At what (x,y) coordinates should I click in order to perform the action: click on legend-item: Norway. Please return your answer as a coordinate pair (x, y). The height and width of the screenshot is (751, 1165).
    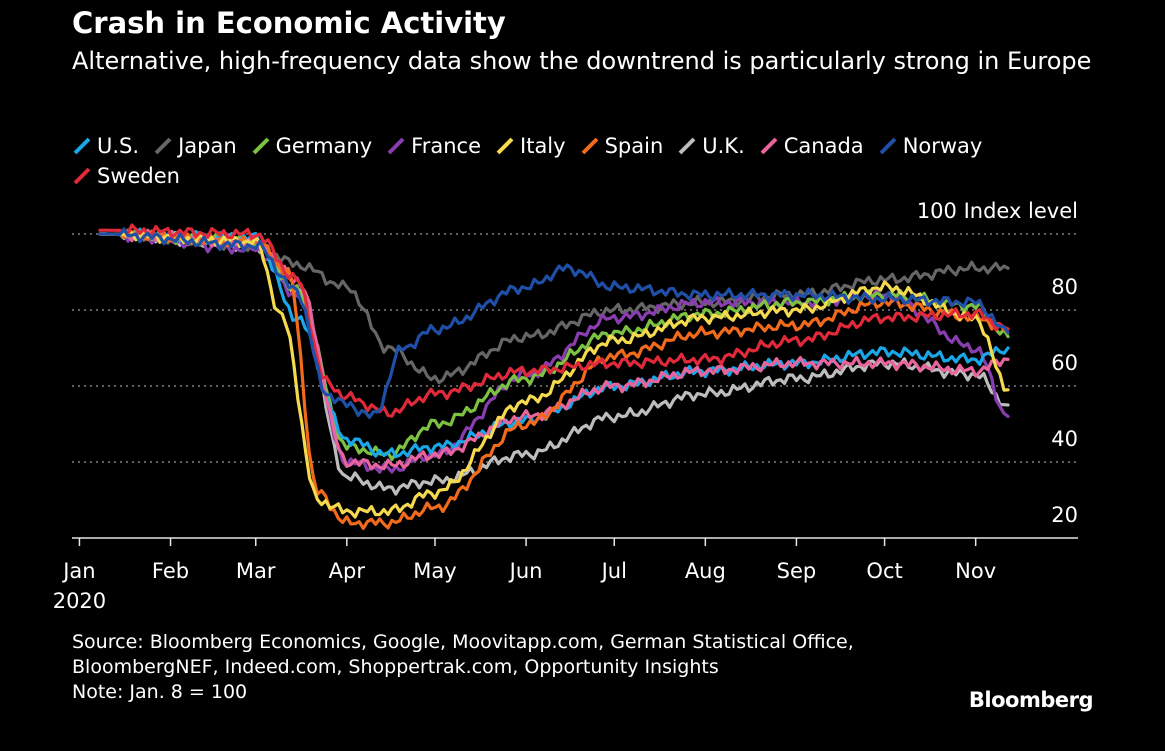
    Looking at the image, I should click on (930, 146).